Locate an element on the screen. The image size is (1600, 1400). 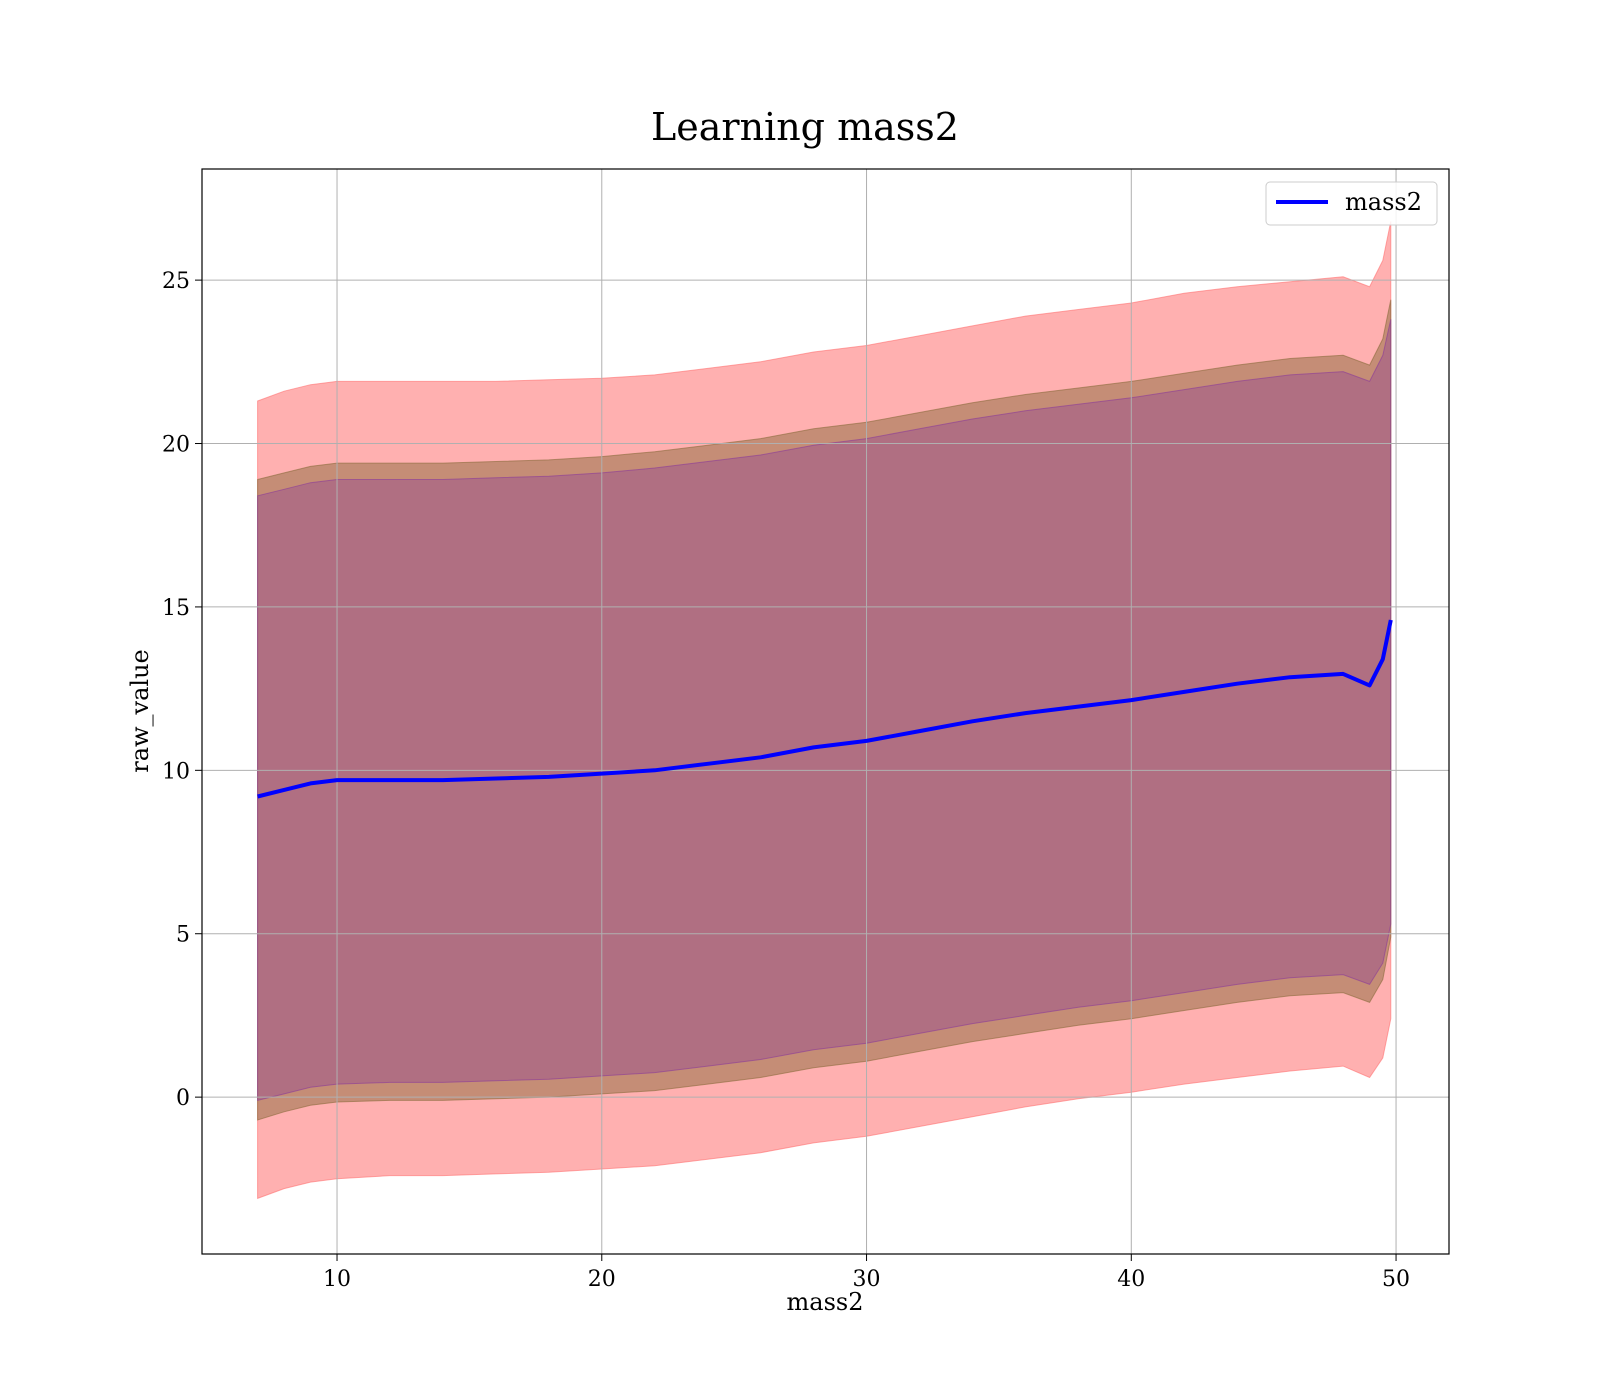
y-tick-label: 10 is located at coordinates (176, 771).